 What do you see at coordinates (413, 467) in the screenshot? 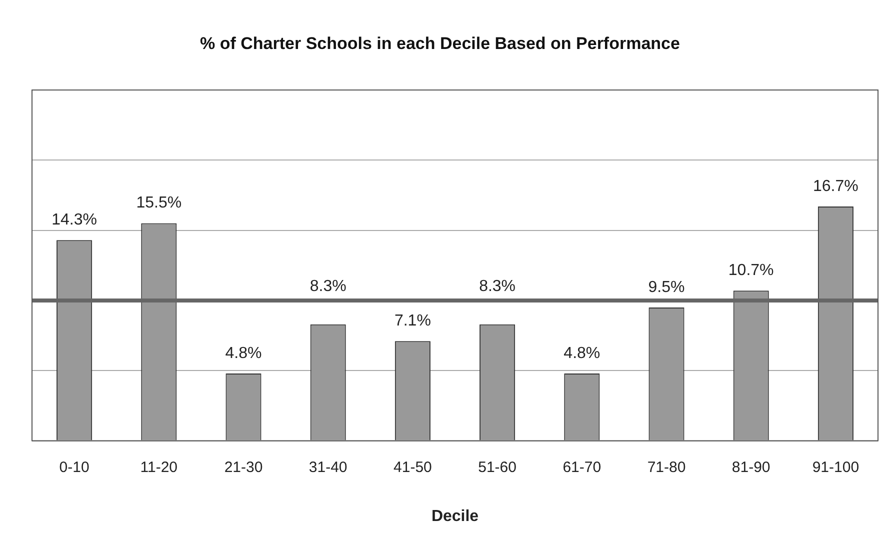
I see `x-tick-label: 41-50` at bounding box center [413, 467].